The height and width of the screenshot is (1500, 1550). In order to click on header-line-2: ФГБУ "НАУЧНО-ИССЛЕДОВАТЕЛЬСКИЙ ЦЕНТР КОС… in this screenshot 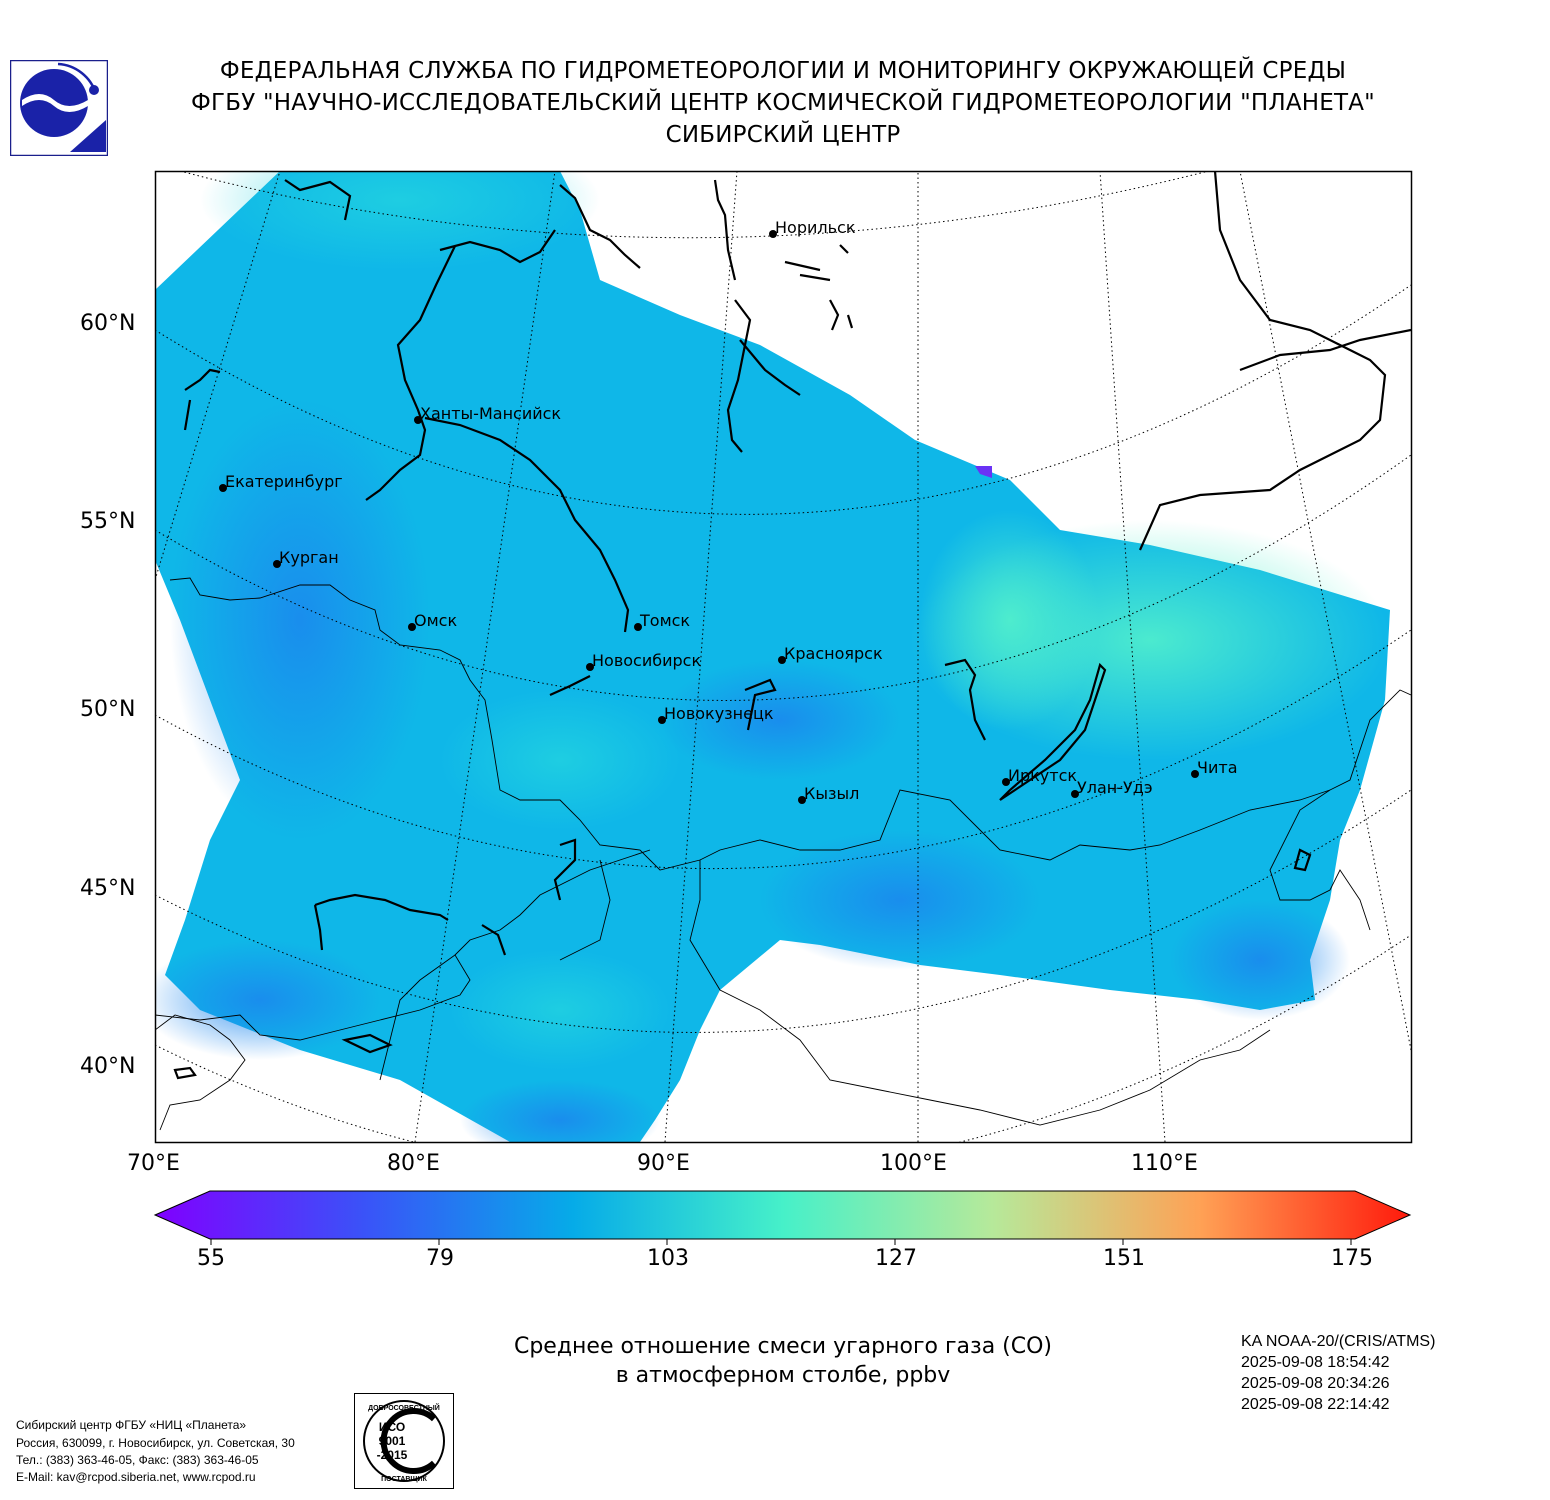, I will do `click(783, 103)`.